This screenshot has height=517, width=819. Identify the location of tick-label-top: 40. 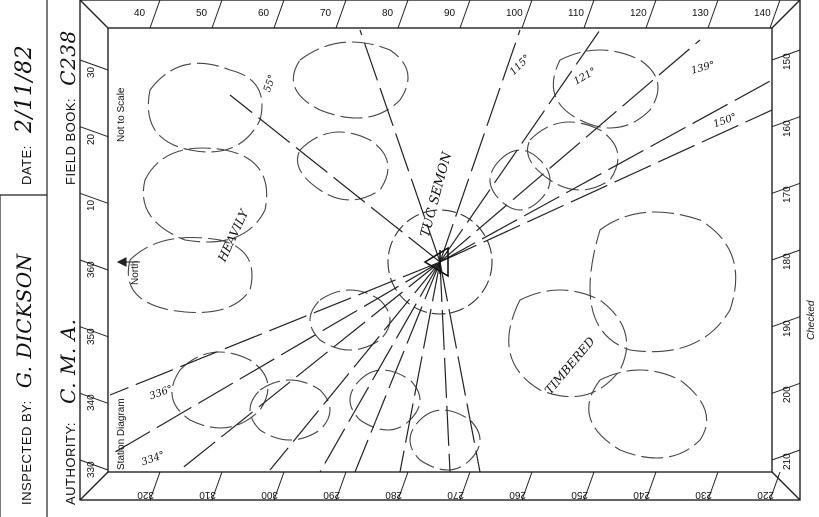
(140, 13).